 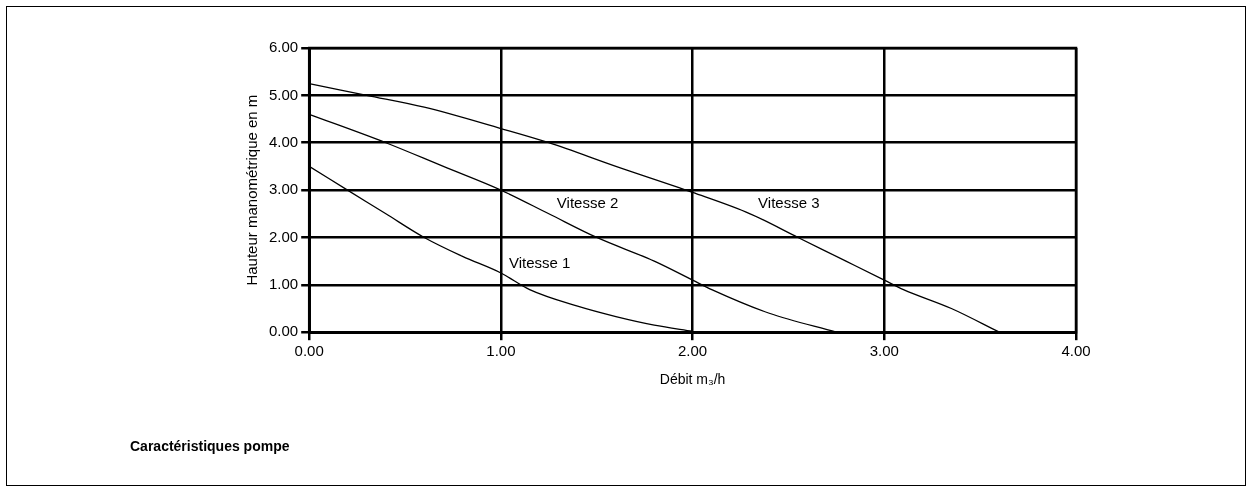 I want to click on y-tick-label: 5.00, so click(x=283, y=94).